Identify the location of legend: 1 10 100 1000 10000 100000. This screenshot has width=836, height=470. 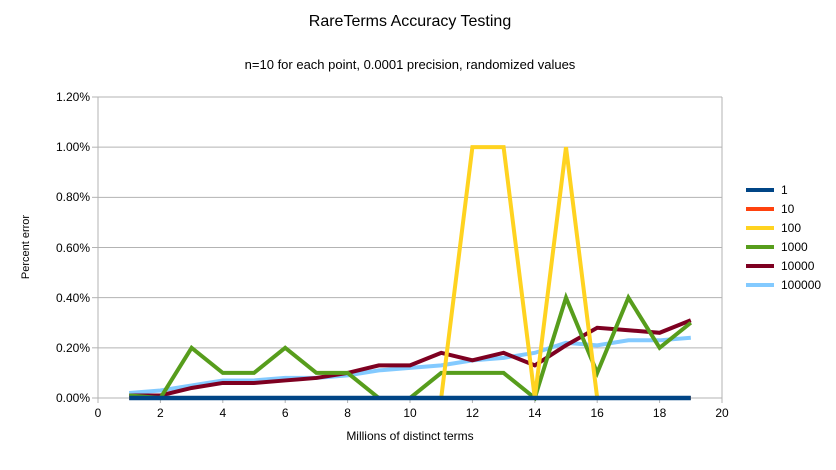
(783, 237).